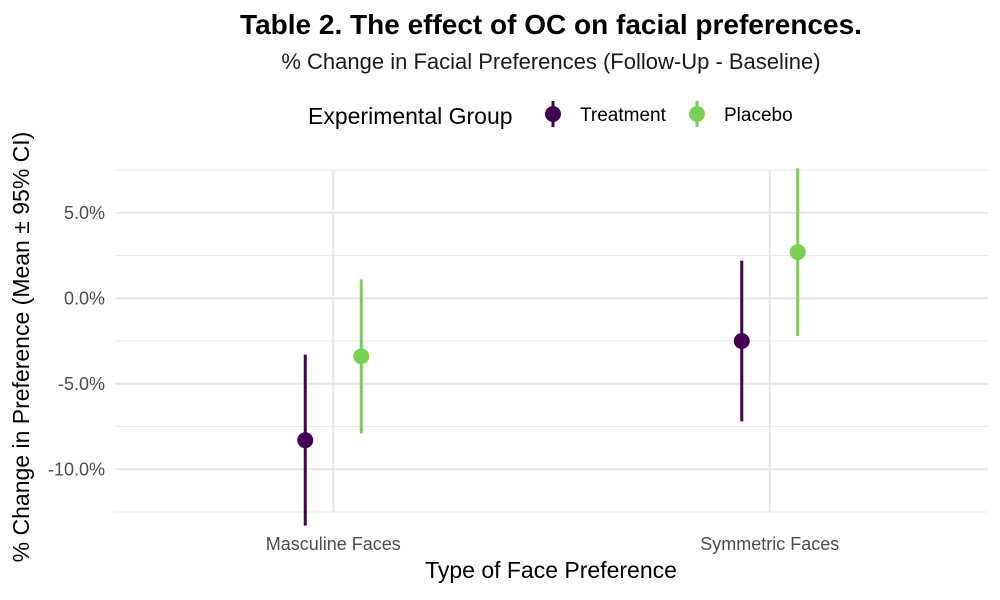  Describe the element at coordinates (333, 544) in the screenshot. I see `x-tick-label: Masculine Faces` at that location.